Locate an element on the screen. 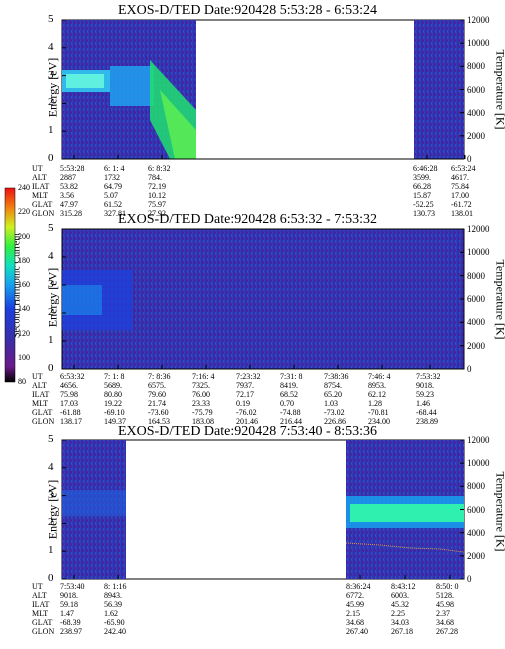 This screenshot has width=505, height=649. panel1-y2tick: 0 is located at coordinates (469, 159).